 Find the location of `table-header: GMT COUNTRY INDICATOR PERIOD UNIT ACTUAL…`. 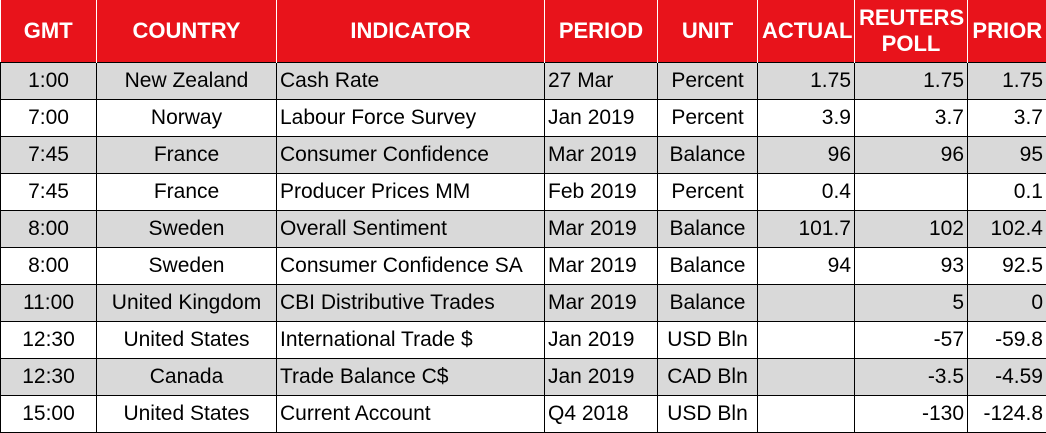

table-header: GMT COUNTRY INDICATOR PERIOD UNIT ACTUAL… is located at coordinates (523, 31).